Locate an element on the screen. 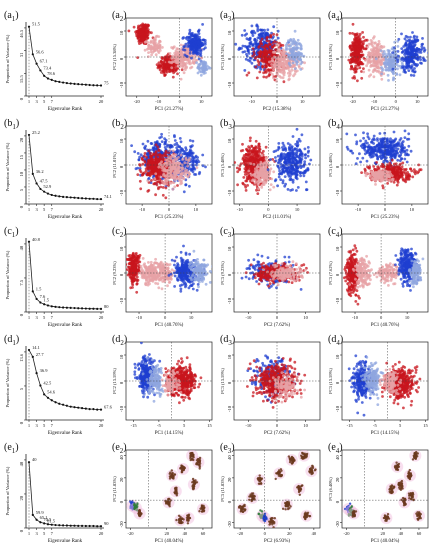  panel-label-close: ) is located at coordinates (17, 123).